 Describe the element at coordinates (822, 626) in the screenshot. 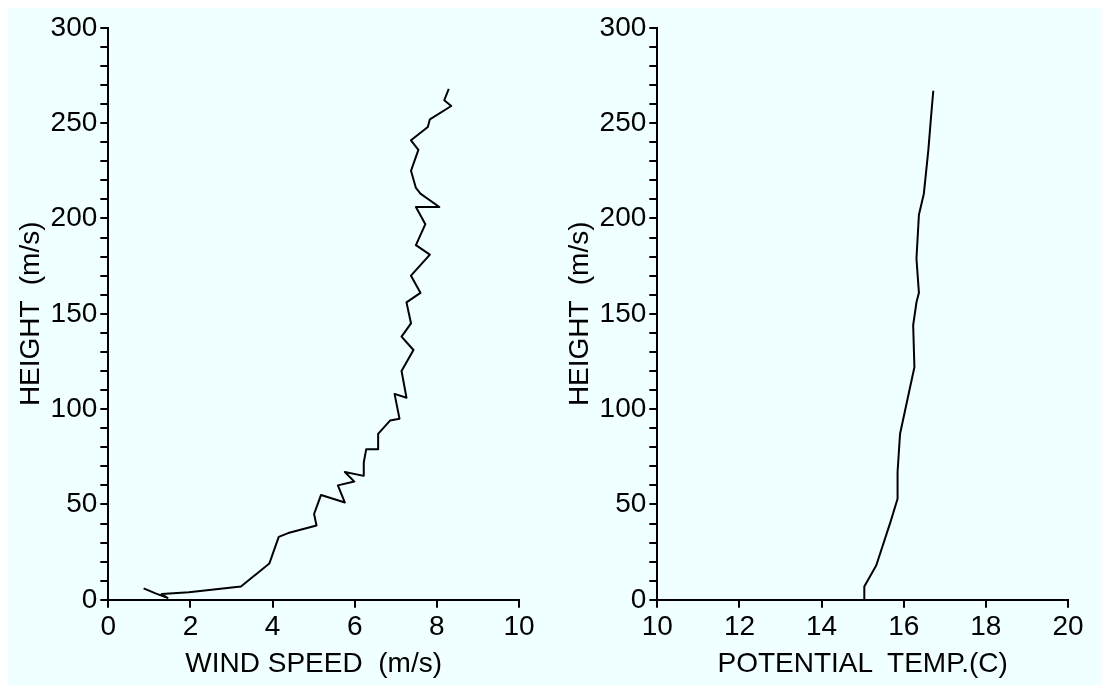

I see `x-tick-label: 14` at that location.